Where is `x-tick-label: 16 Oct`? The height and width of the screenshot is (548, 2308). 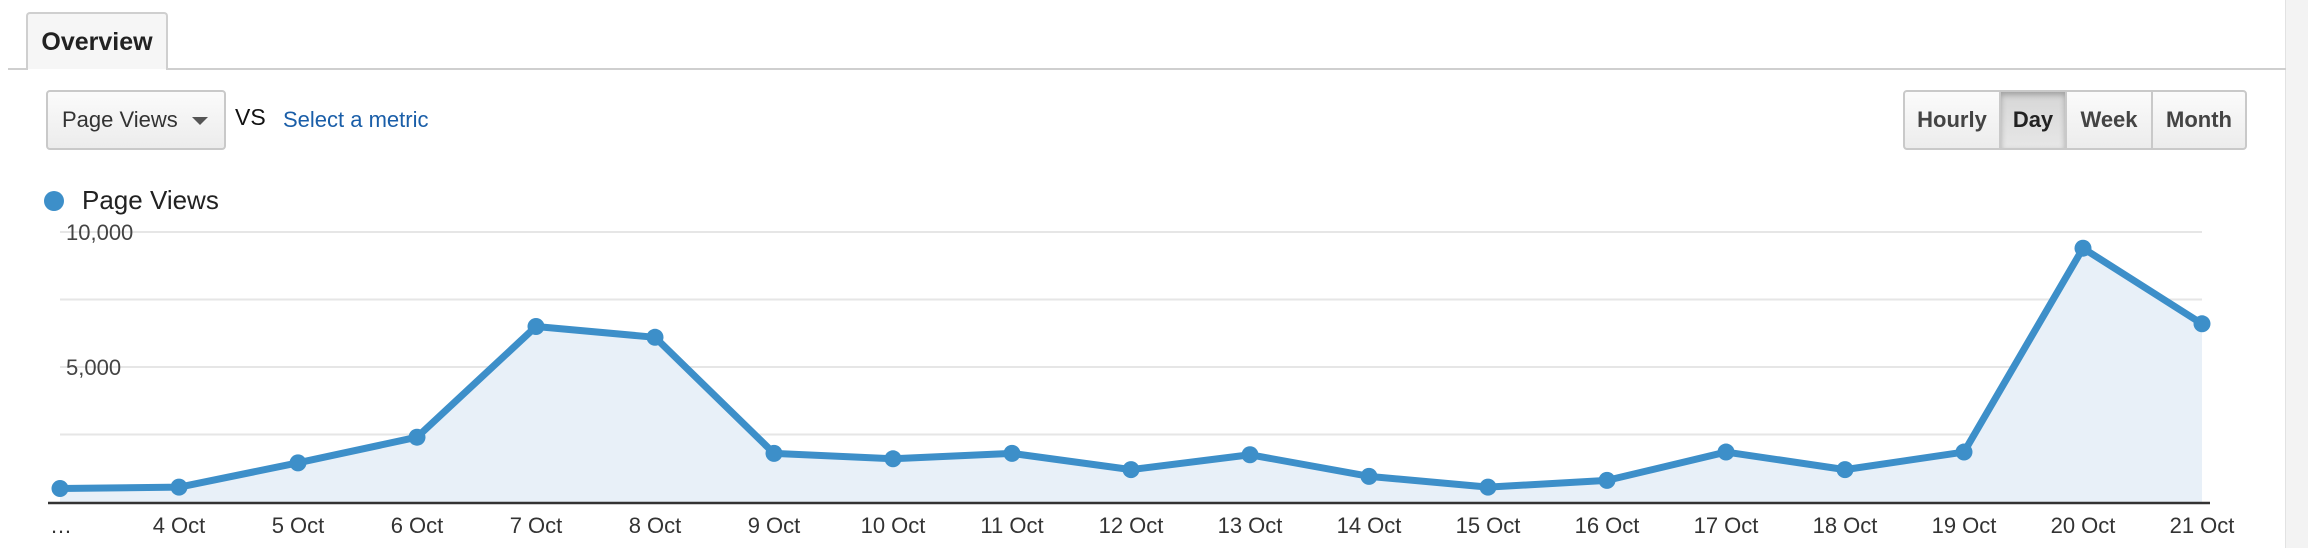
x-tick-label: 16 Oct is located at coordinates (1607, 525).